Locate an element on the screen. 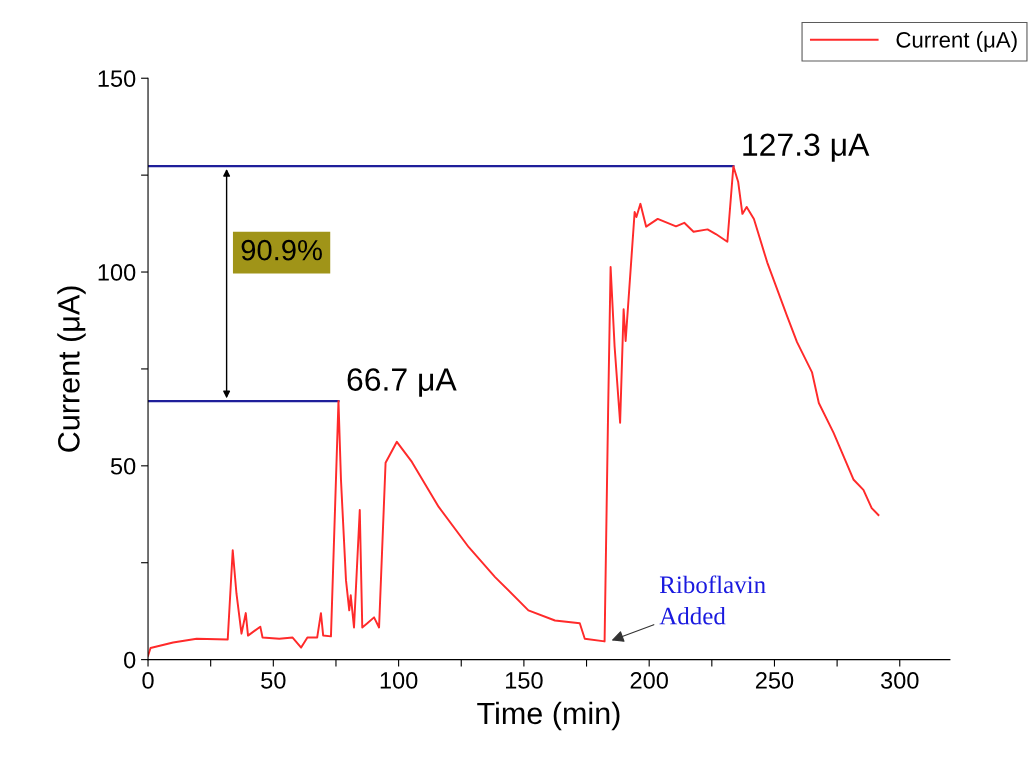 This screenshot has width=1028, height=767. annotation: 90.9% is located at coordinates (281, 250).